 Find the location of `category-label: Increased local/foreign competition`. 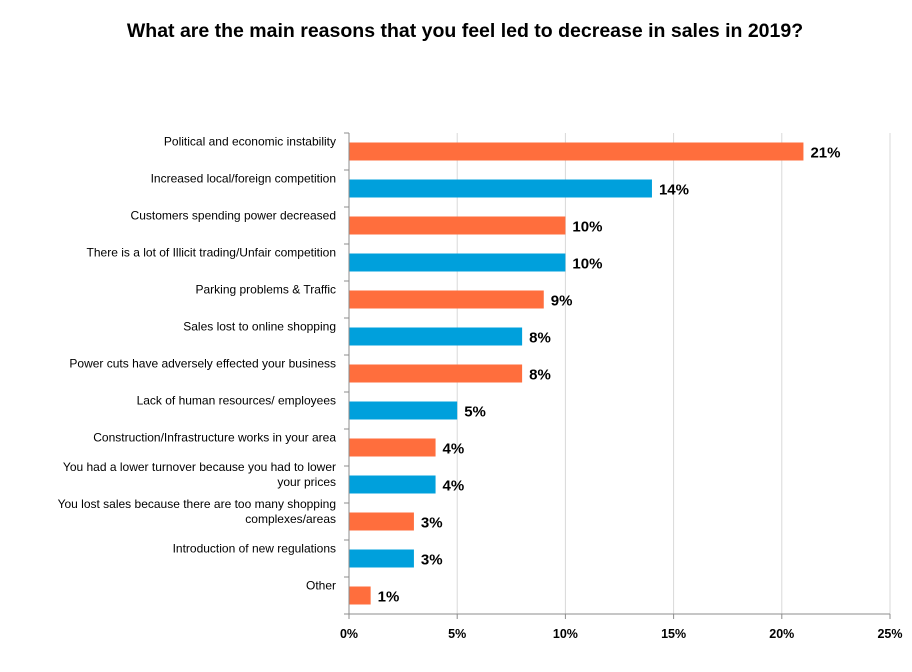

category-label: Increased local/foreign competition is located at coordinates (243, 179).